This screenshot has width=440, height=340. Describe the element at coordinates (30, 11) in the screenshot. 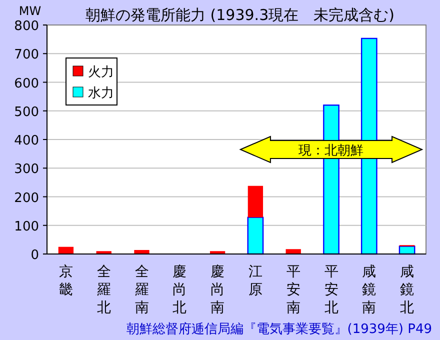

I see `y-axis-title: MW` at that location.